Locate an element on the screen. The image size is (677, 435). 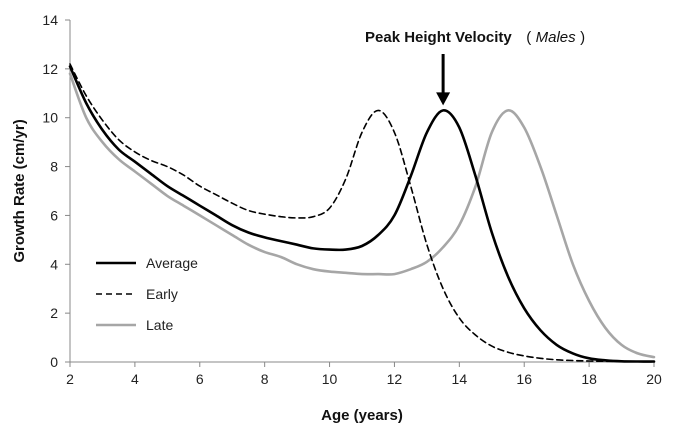
x-tick-label: 14 is located at coordinates (460, 379).